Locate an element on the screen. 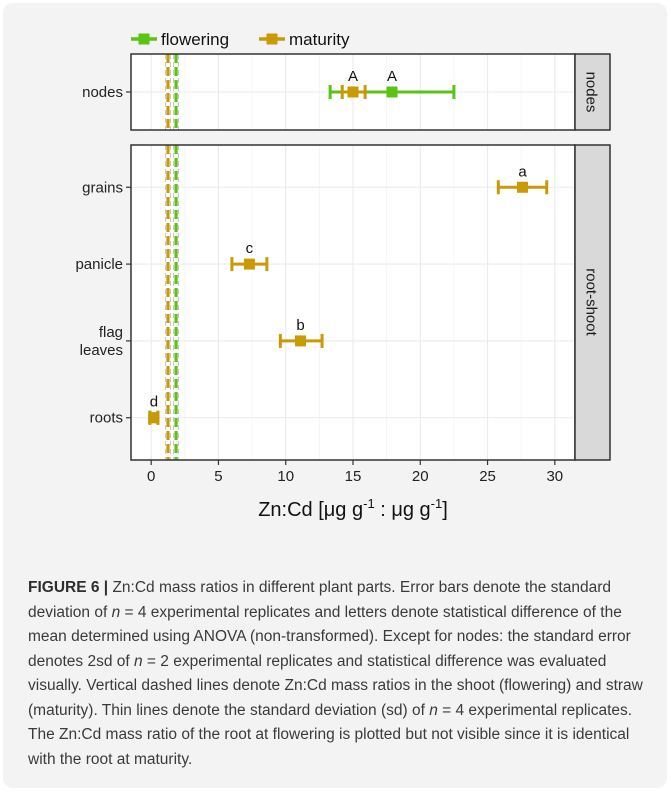 The image size is (670, 791). panel-nodes-marks: AA is located at coordinates (392, 83).